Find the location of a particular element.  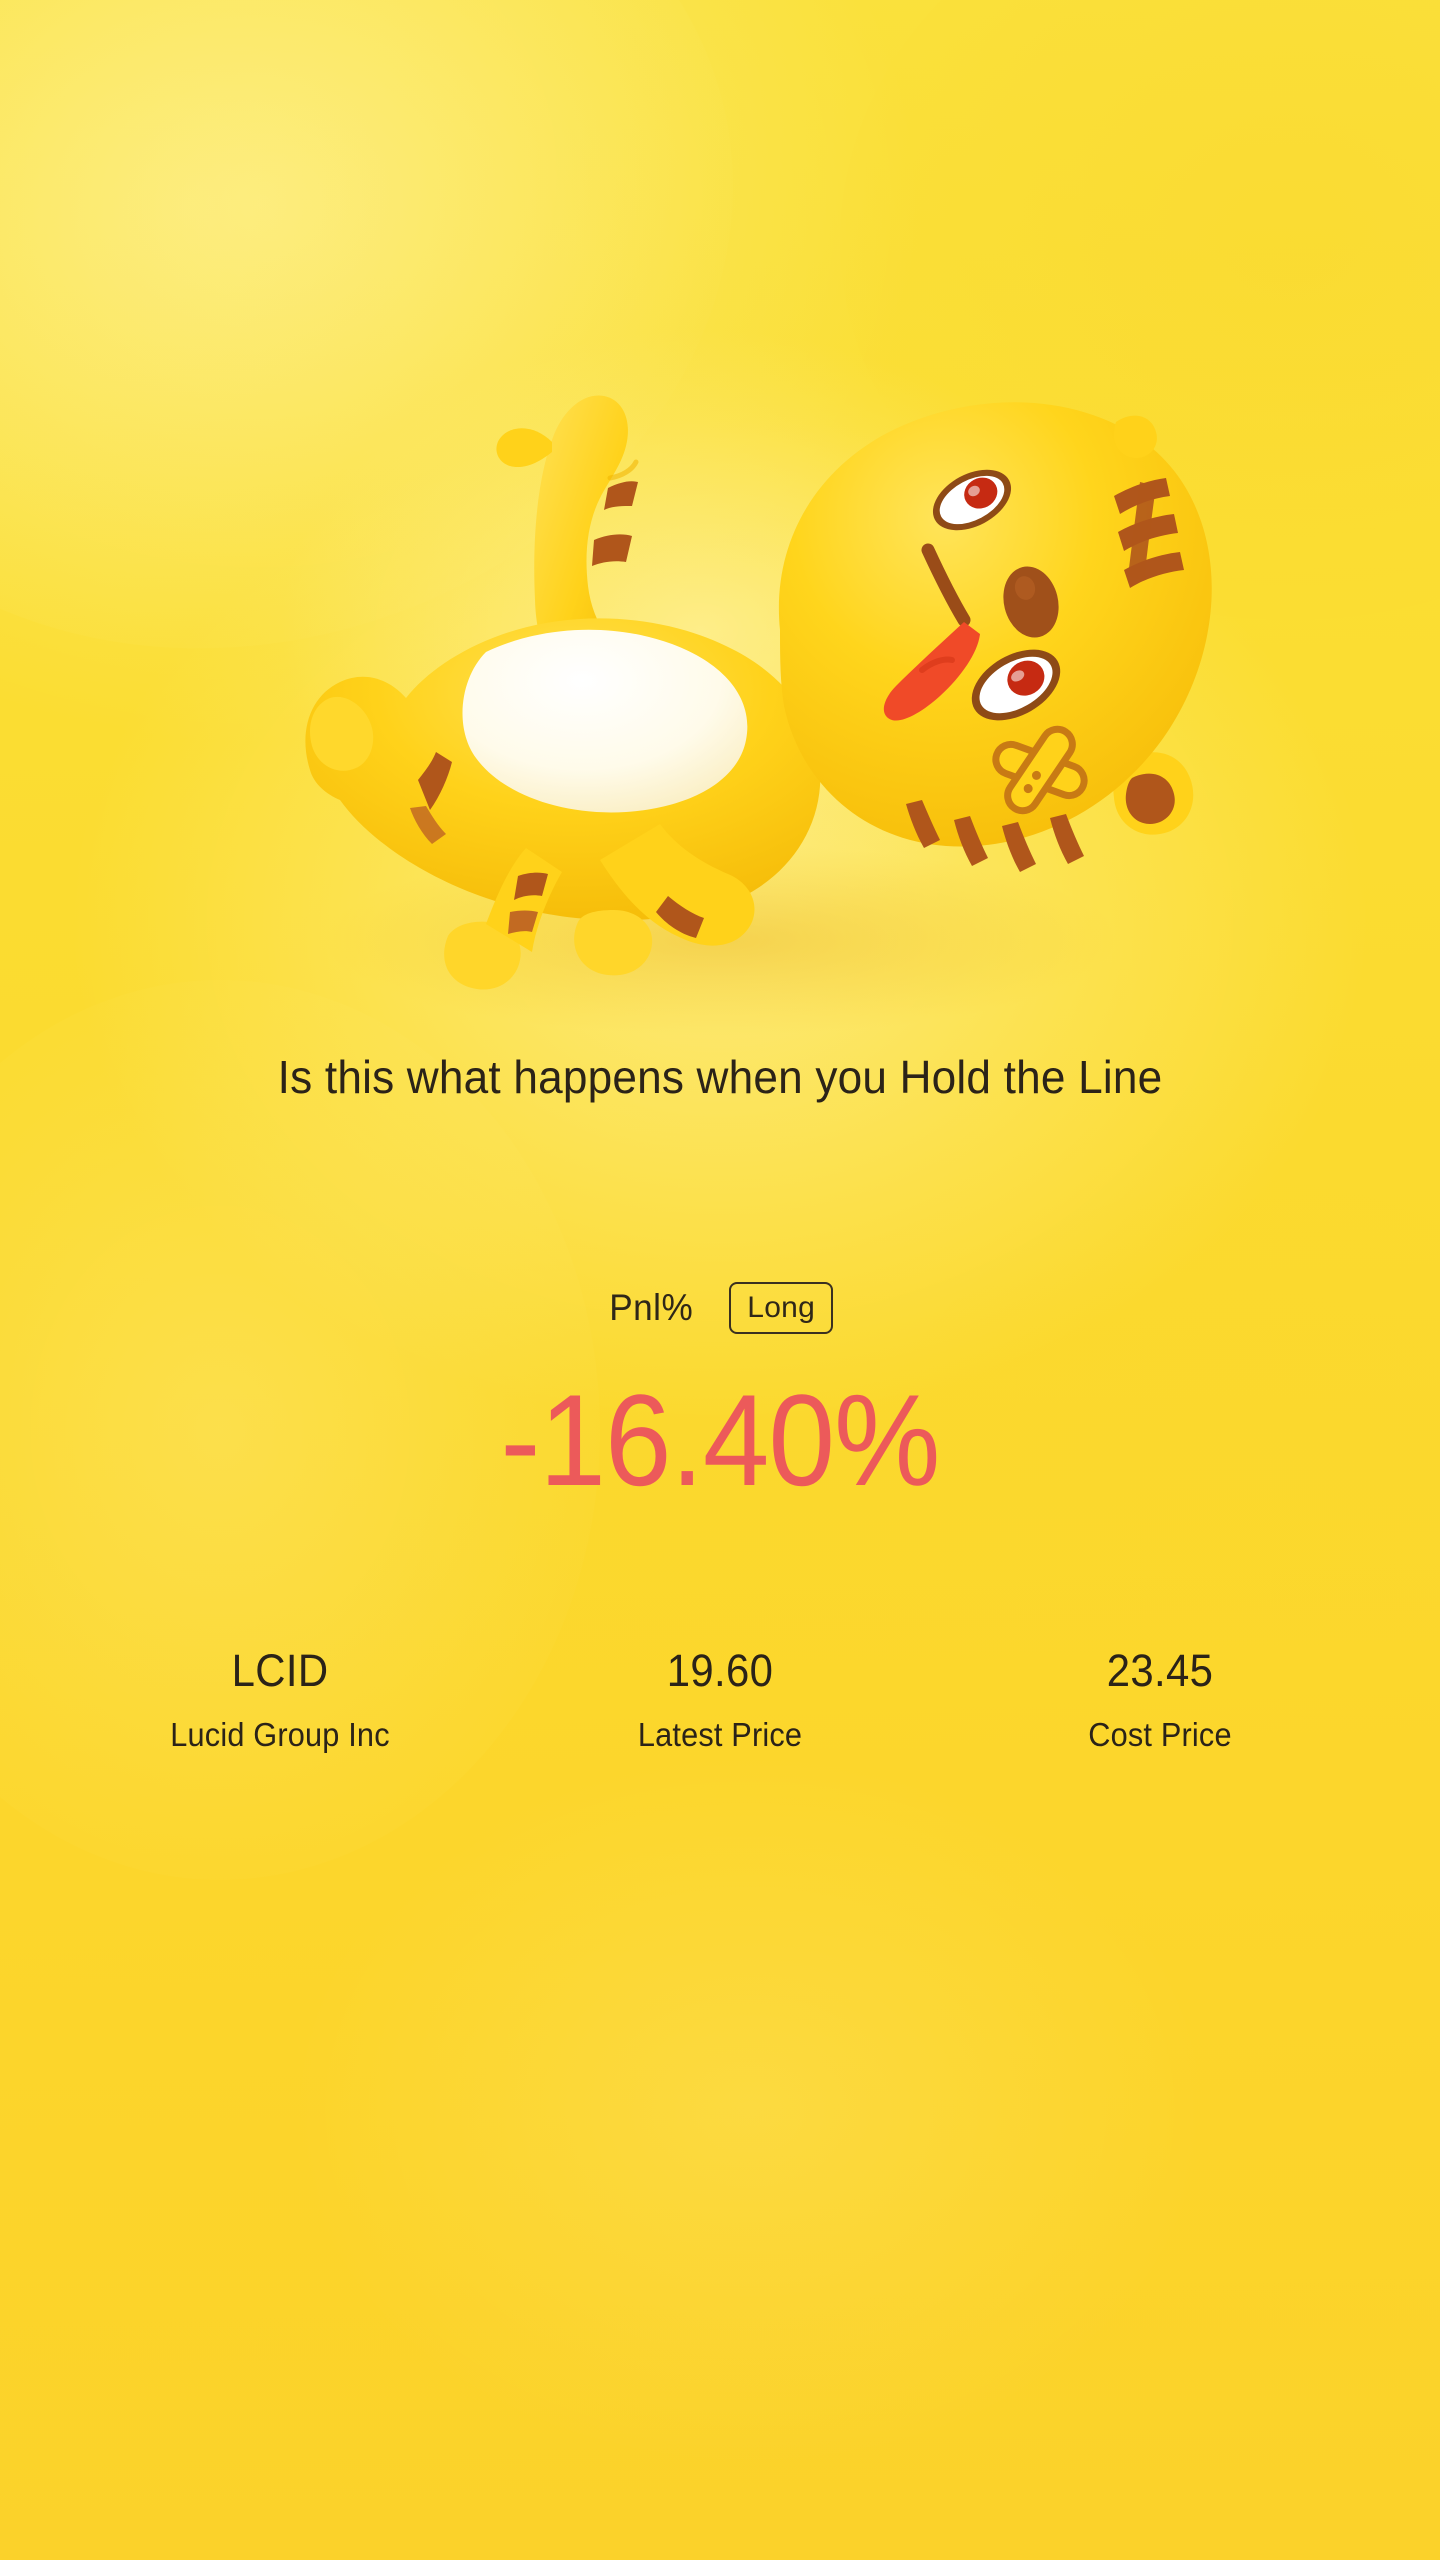

pnl-label: Pnl% is located at coordinates (651, 1307).